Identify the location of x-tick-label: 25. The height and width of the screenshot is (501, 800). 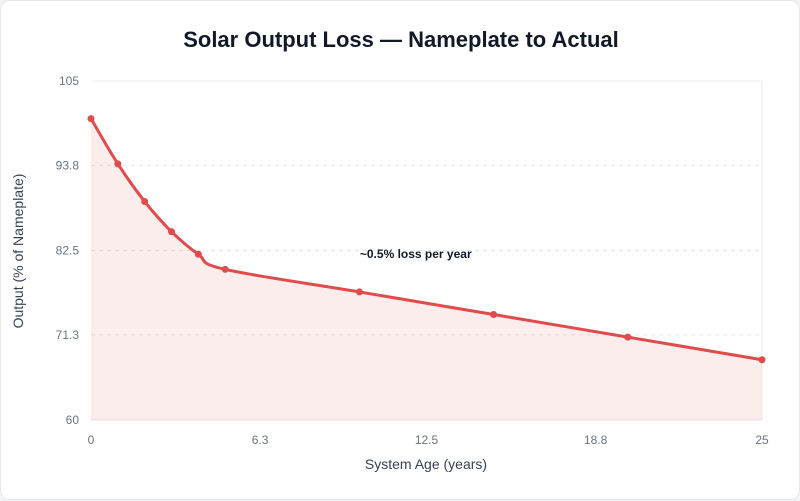
(762, 440).